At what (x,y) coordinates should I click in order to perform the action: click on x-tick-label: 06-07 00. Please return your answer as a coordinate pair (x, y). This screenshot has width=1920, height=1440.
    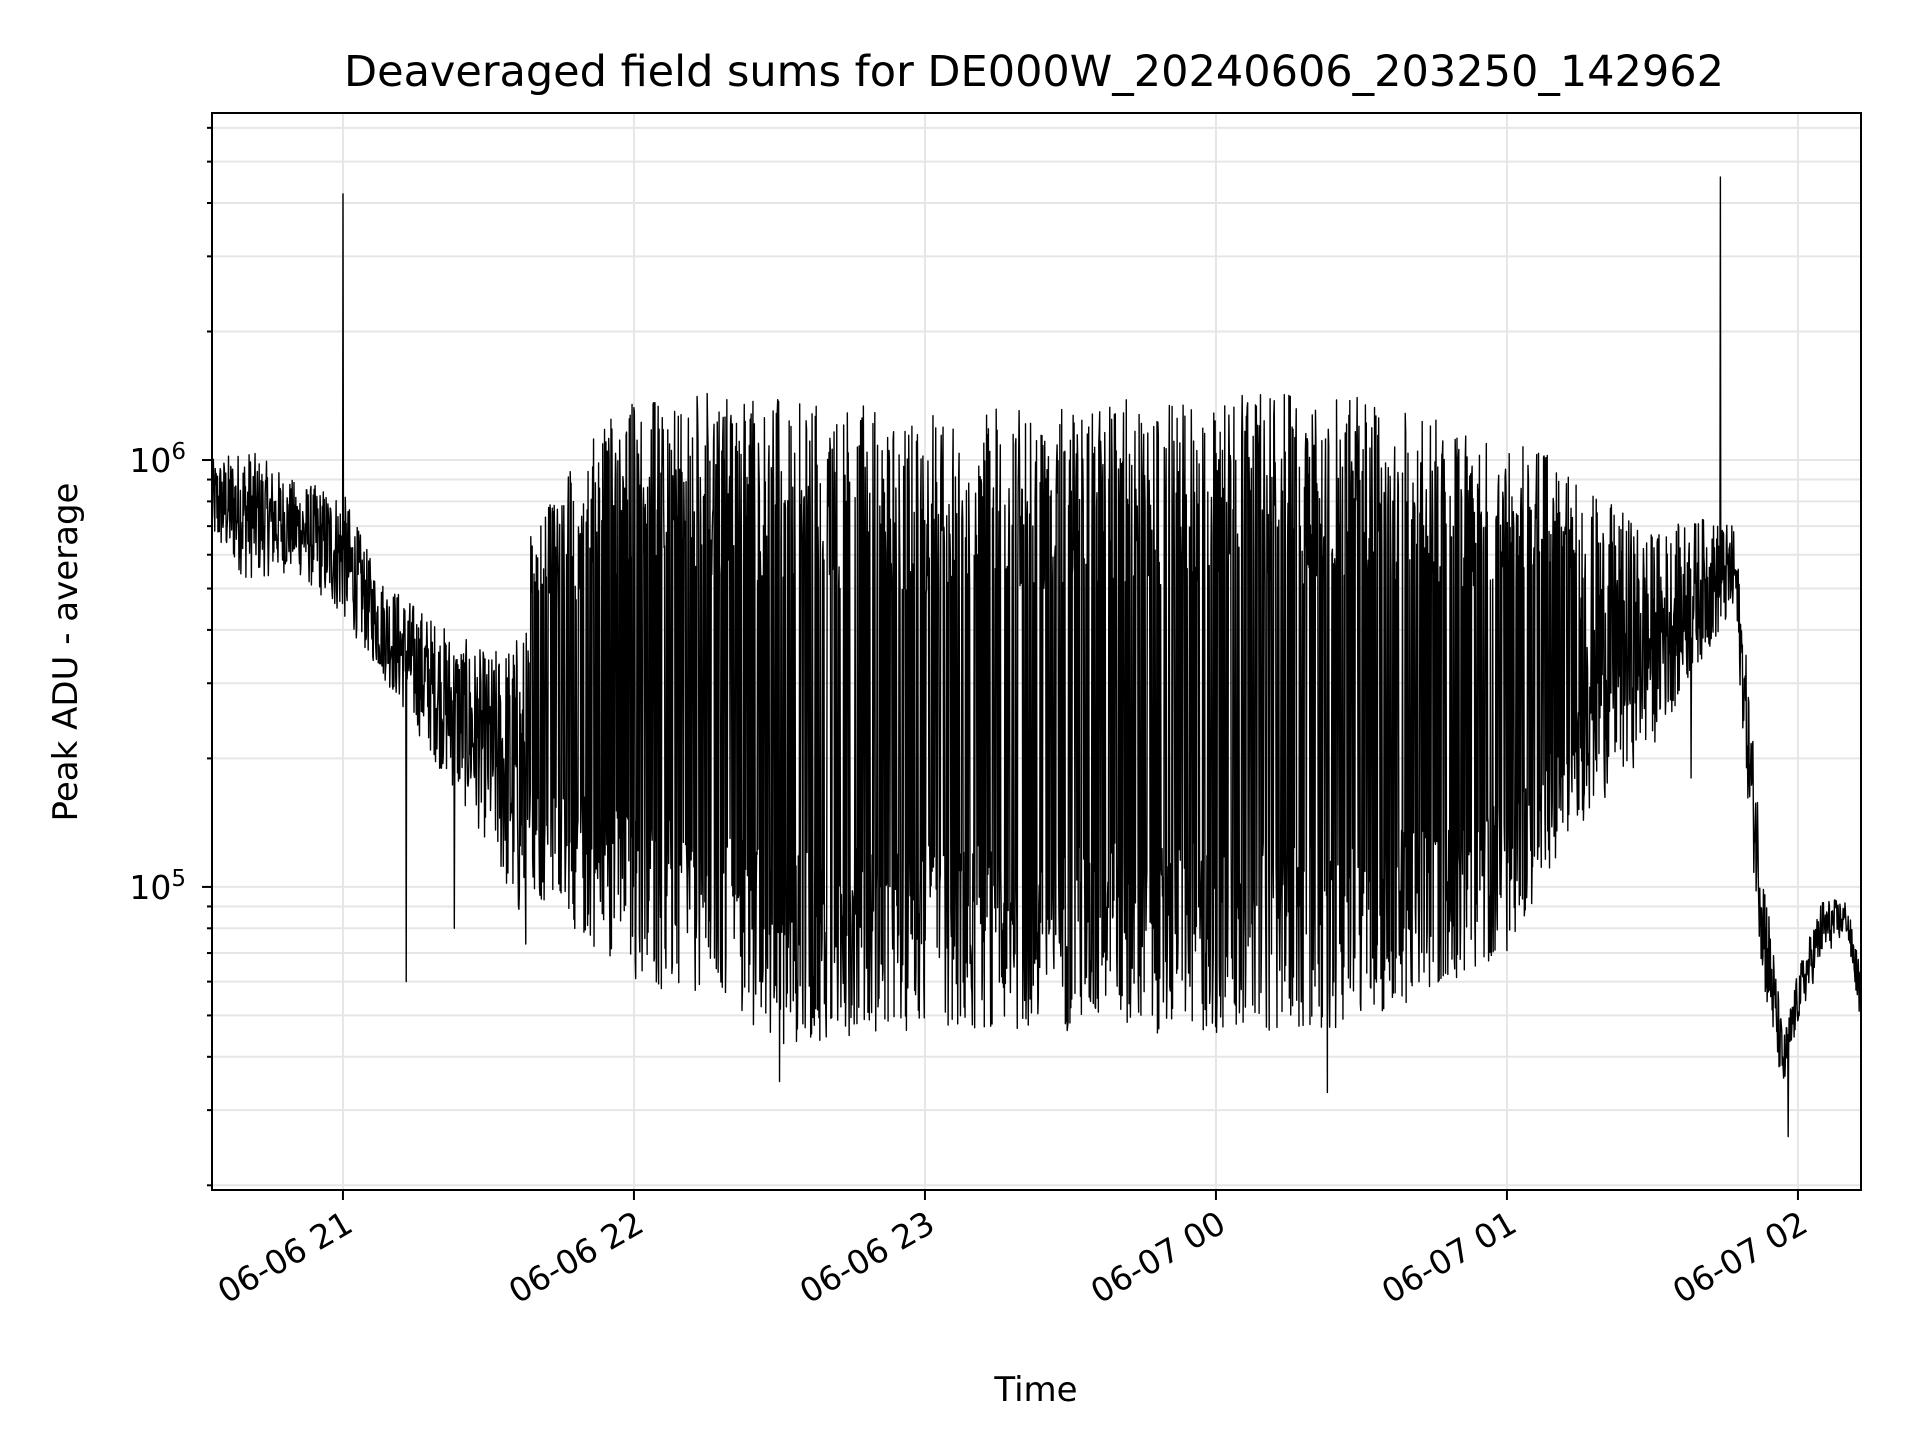
    Looking at the image, I should click on (1158, 1257).